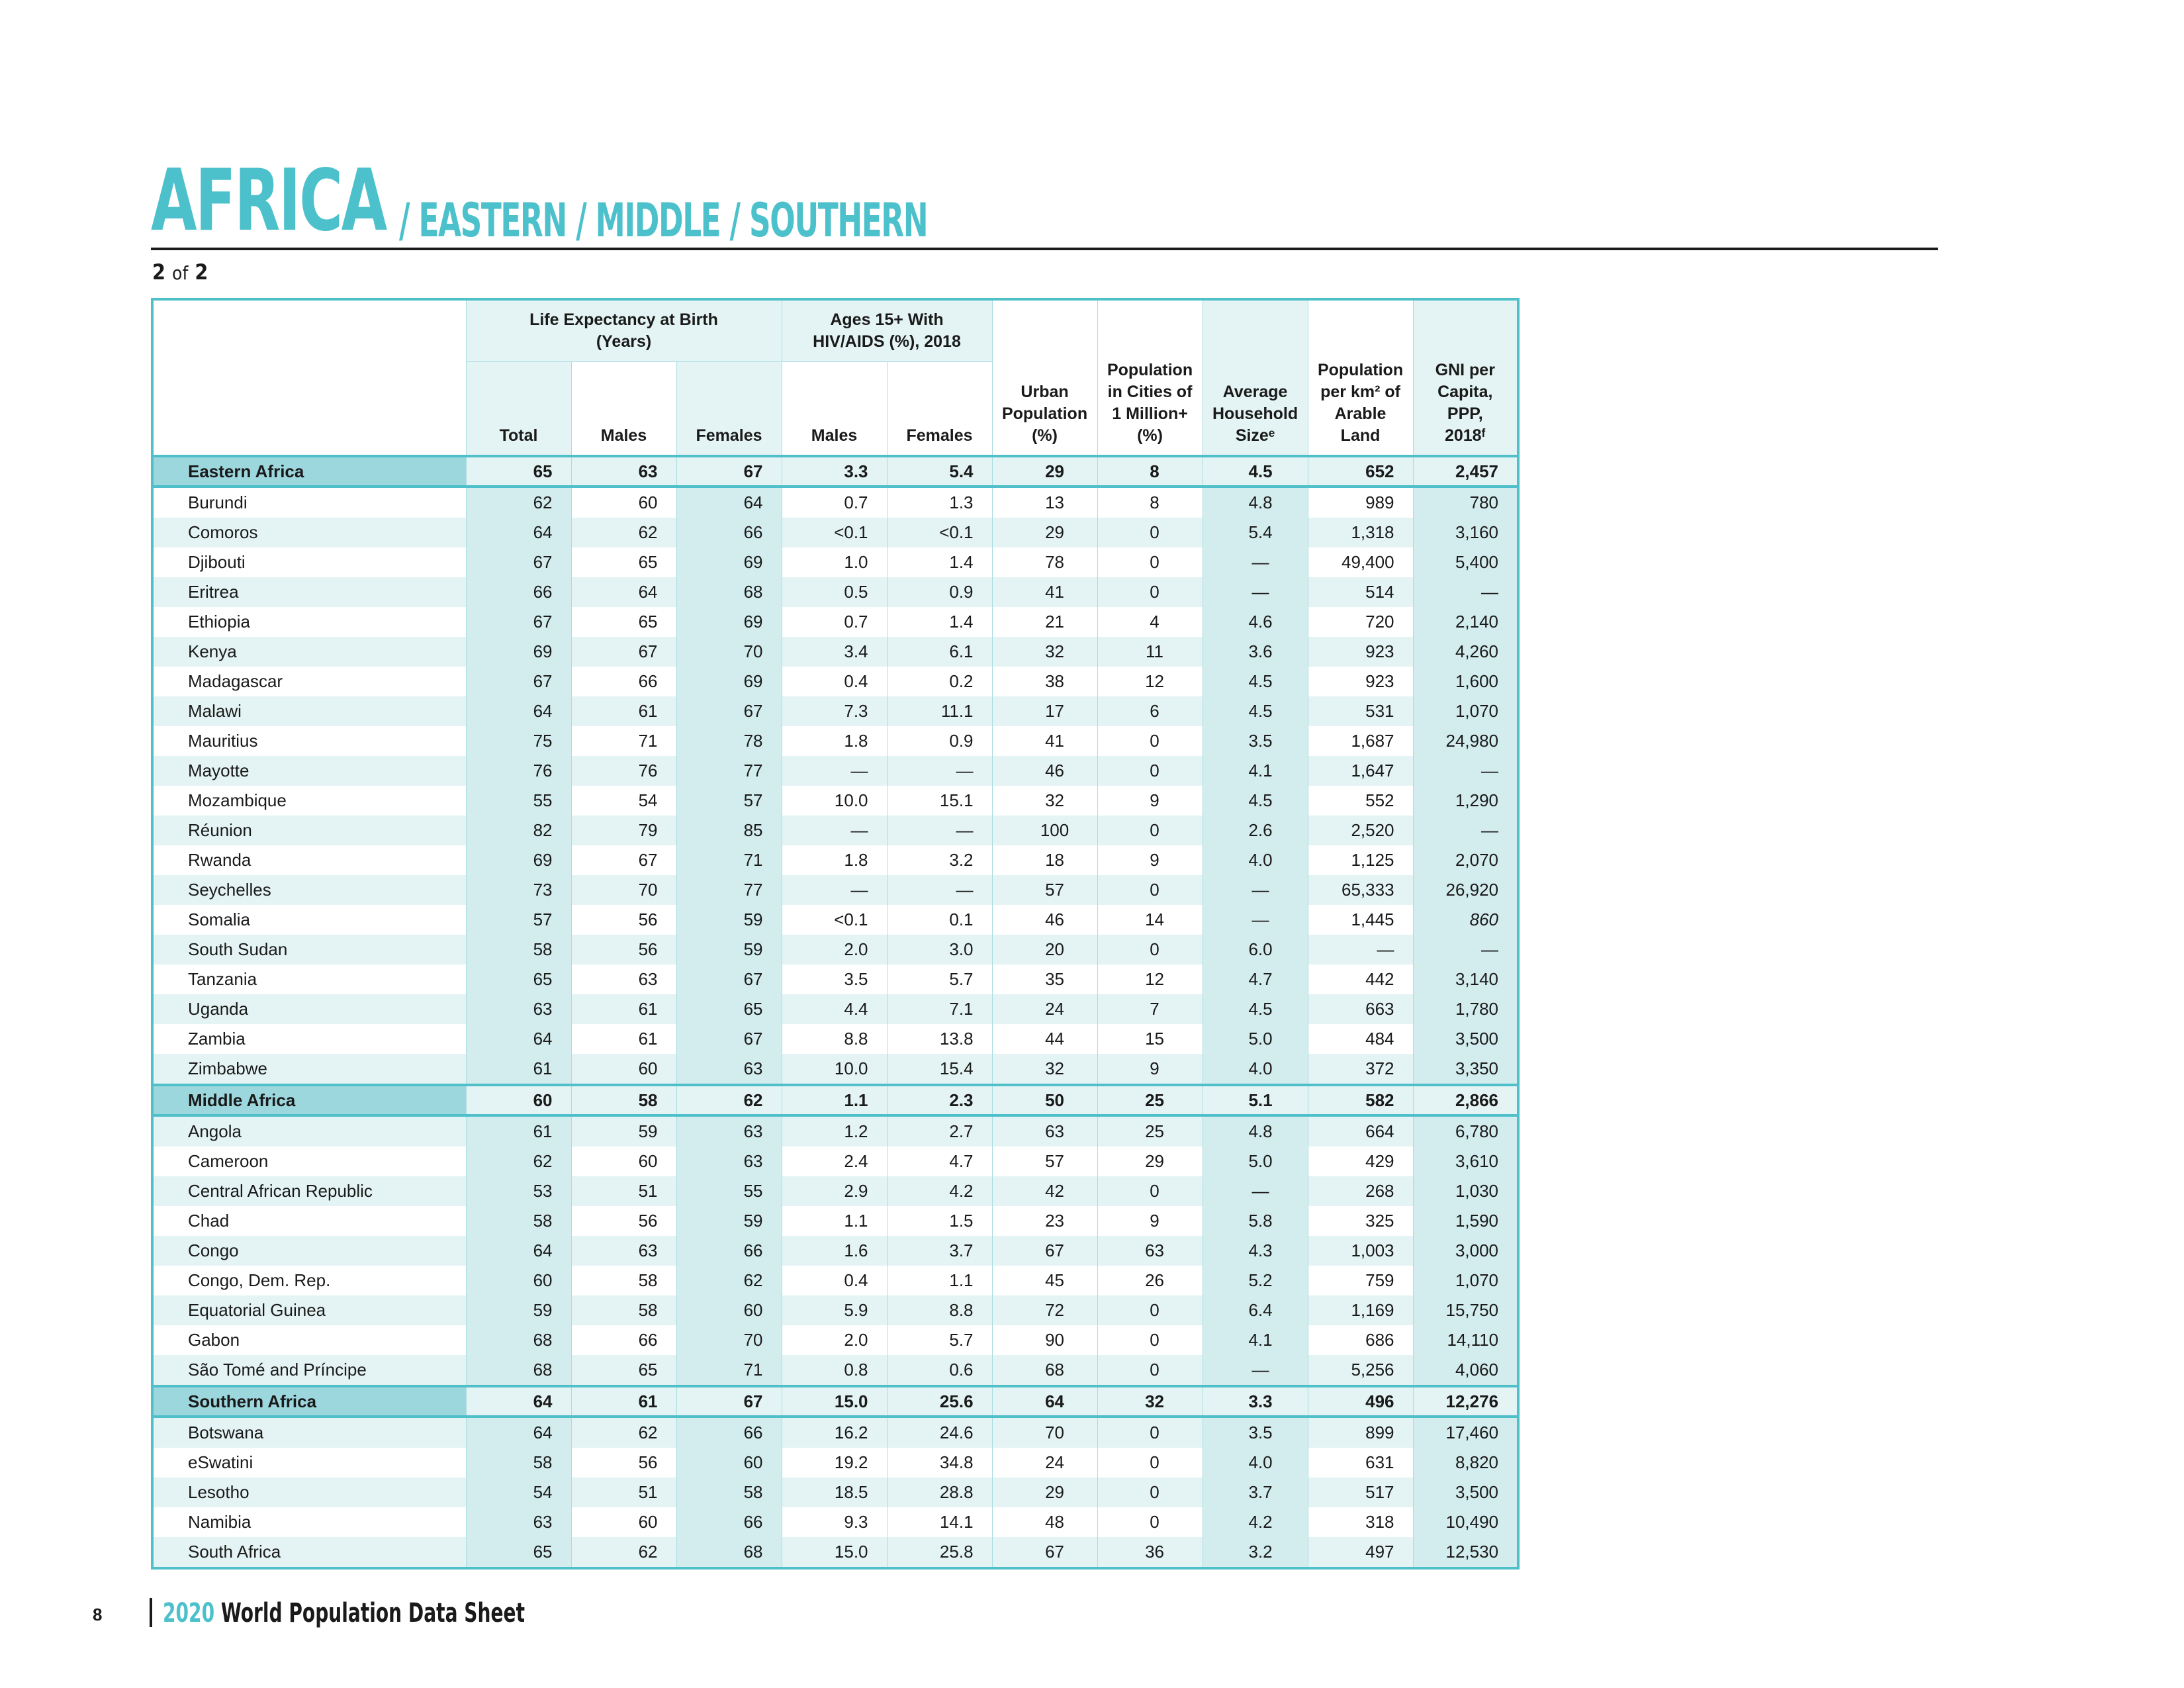 Image resolution: width=2184 pixels, height=1688 pixels. Describe the element at coordinates (309, 890) in the screenshot. I see `country-name: Seychelles` at that location.